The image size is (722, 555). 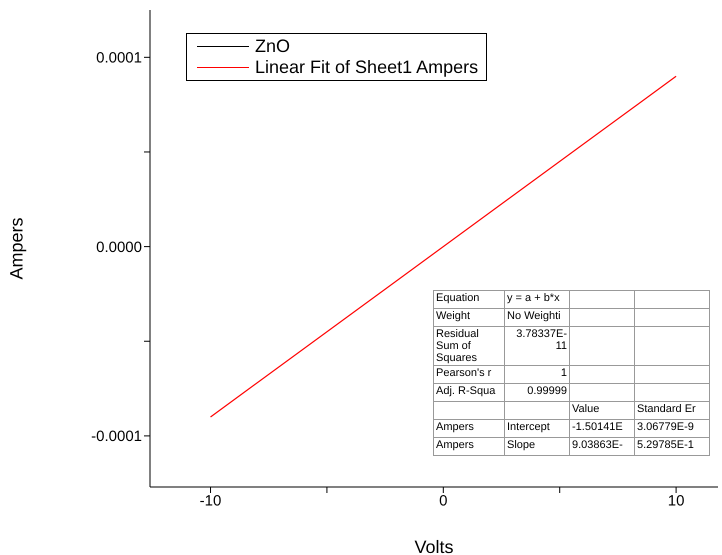 What do you see at coordinates (272, 46) in the screenshot?
I see `legend-label: ZnO` at bounding box center [272, 46].